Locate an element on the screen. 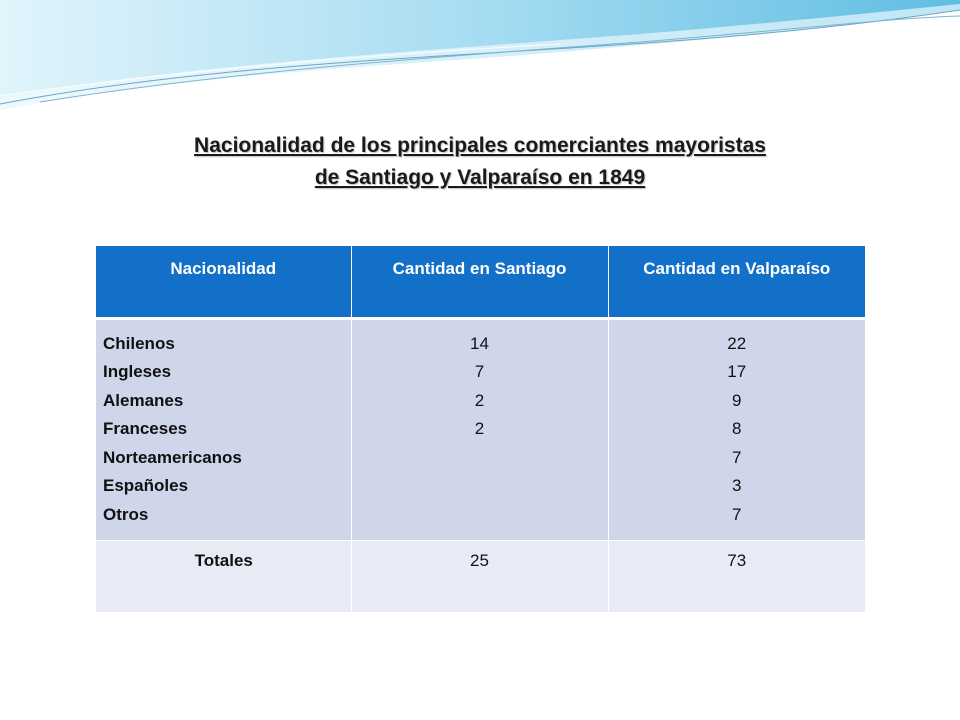  header-santiago: Cantidad en Santiago is located at coordinates (480, 282).